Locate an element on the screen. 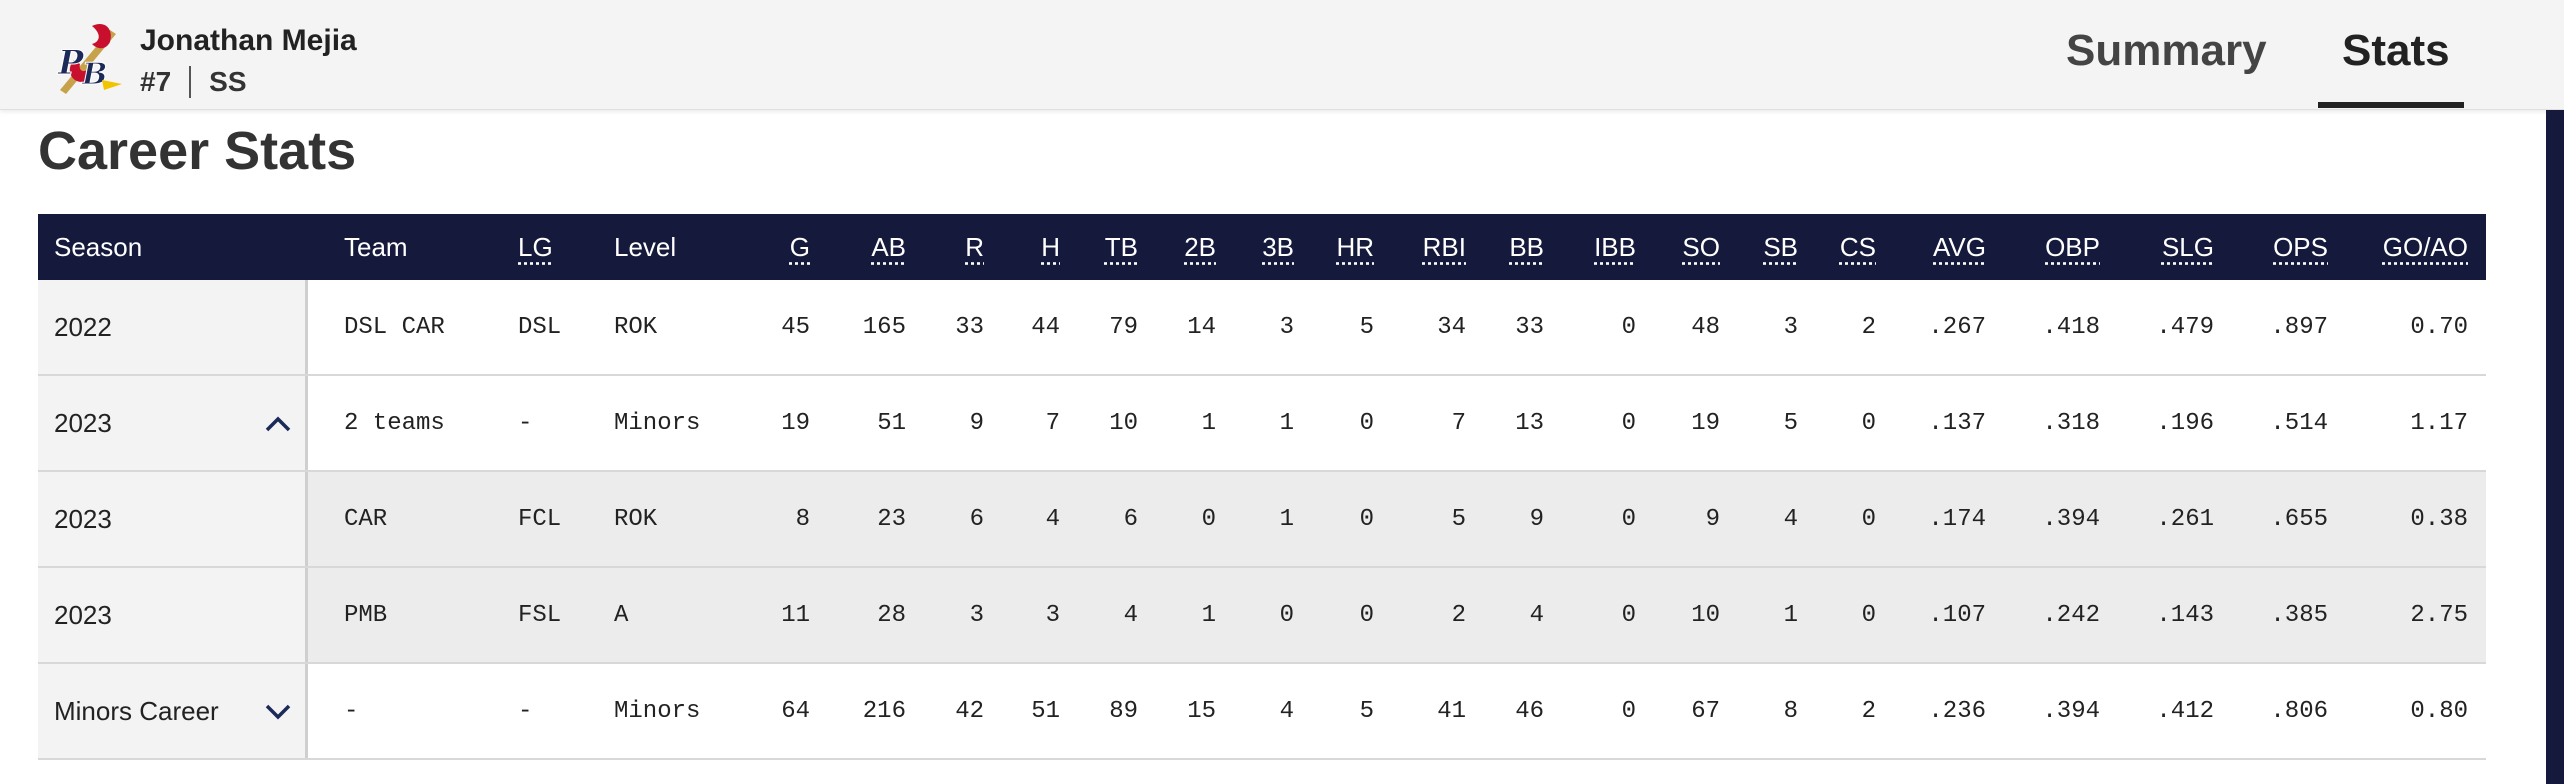 The width and height of the screenshot is (2564, 784). cell-go-ao: 0.70 is located at coordinates (2439, 327).